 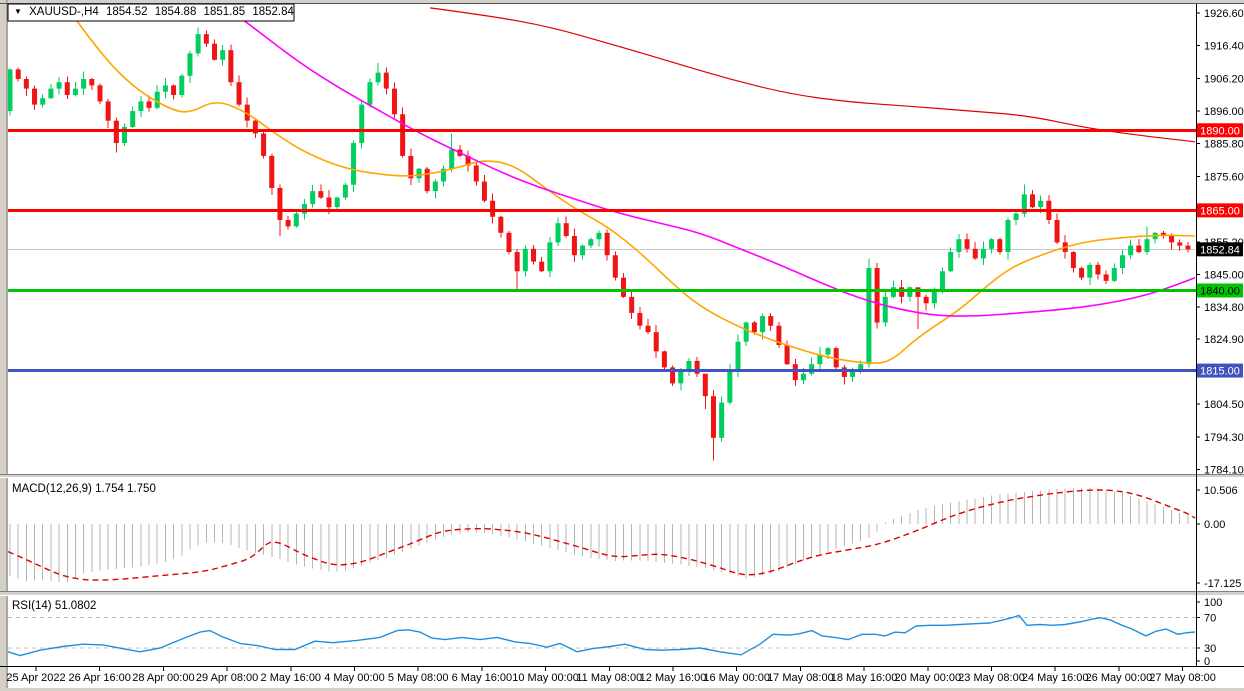 I want to click on macd-panel, so click(x=601, y=535).